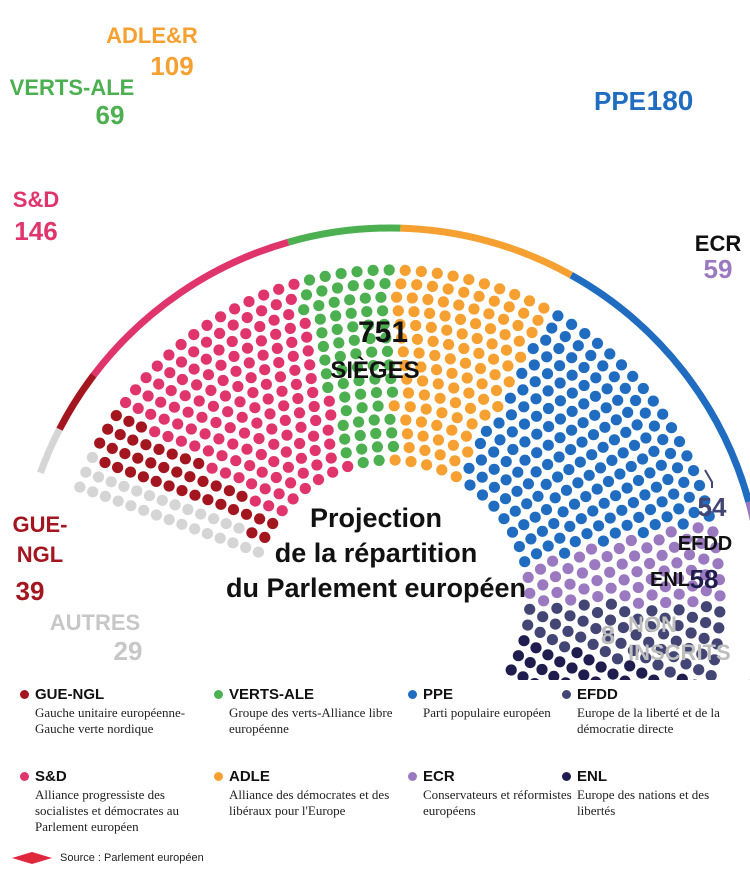 The height and width of the screenshot is (878, 750). I want to click on source-text: Source : Parlement européen, so click(132, 858).